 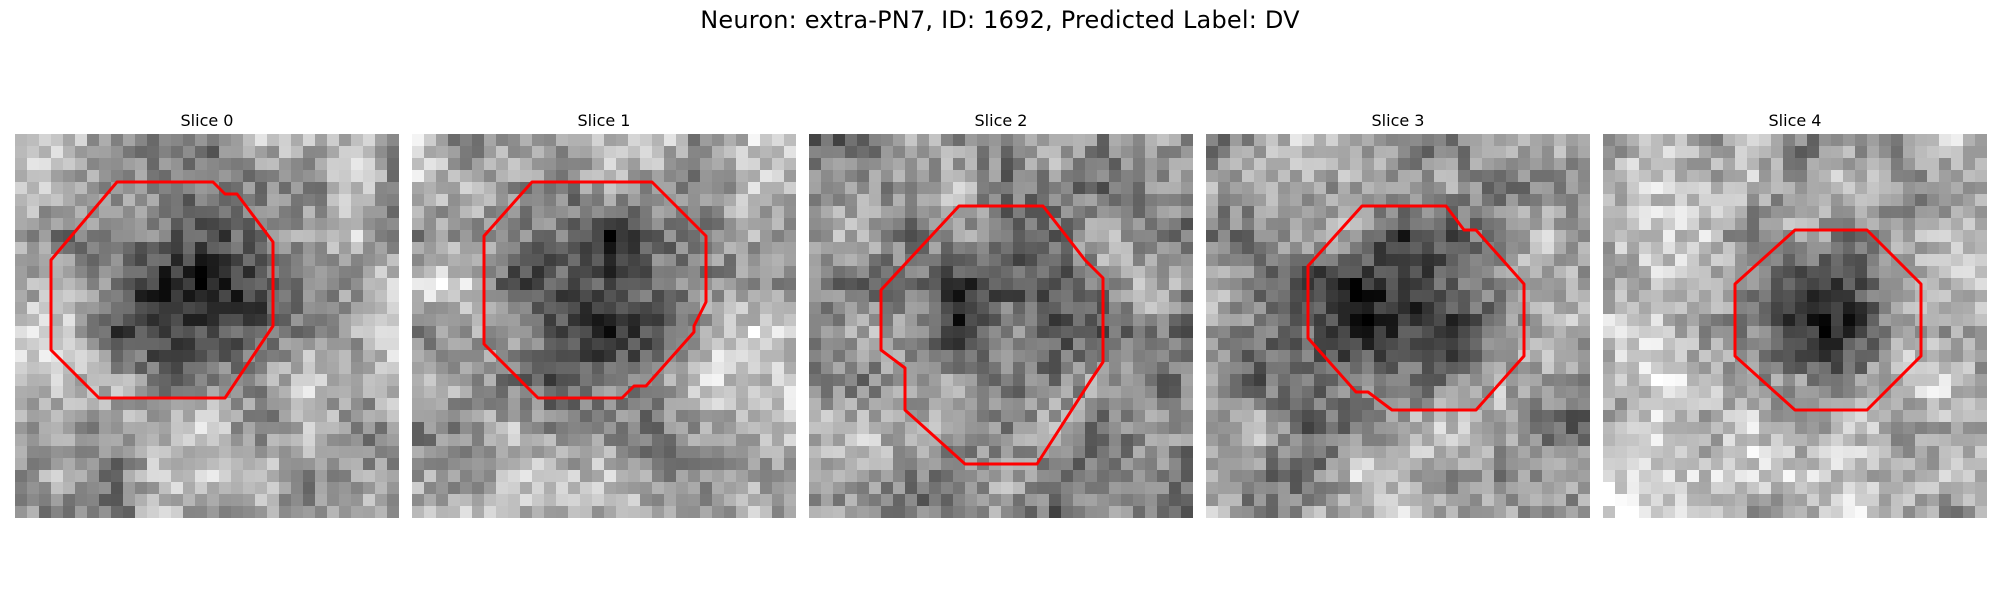 I want to click on slice-title-4: Slice 4, so click(x=1795, y=120).